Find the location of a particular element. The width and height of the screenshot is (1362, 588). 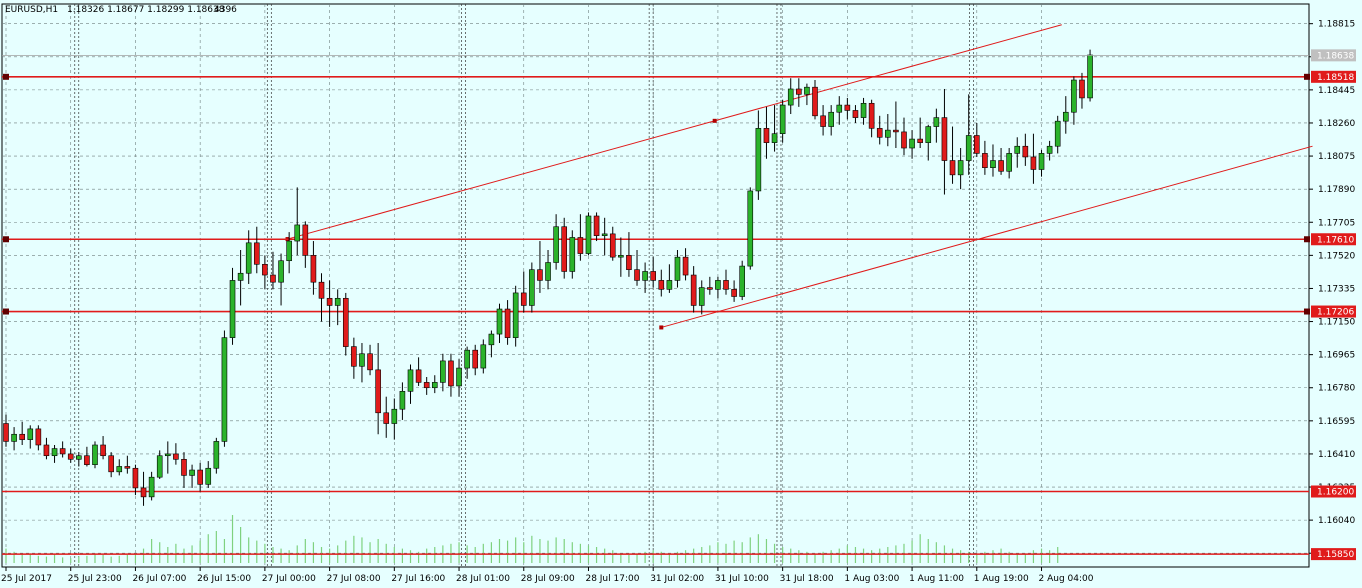

level-handle-left is located at coordinates (6, 239).